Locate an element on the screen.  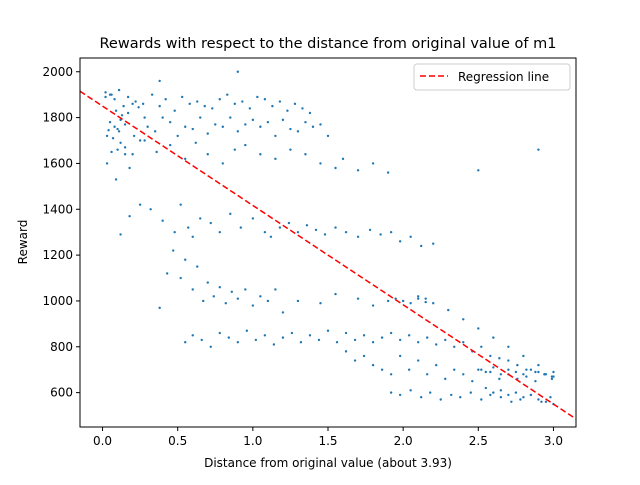
legend-box is located at coordinates (492, 77).